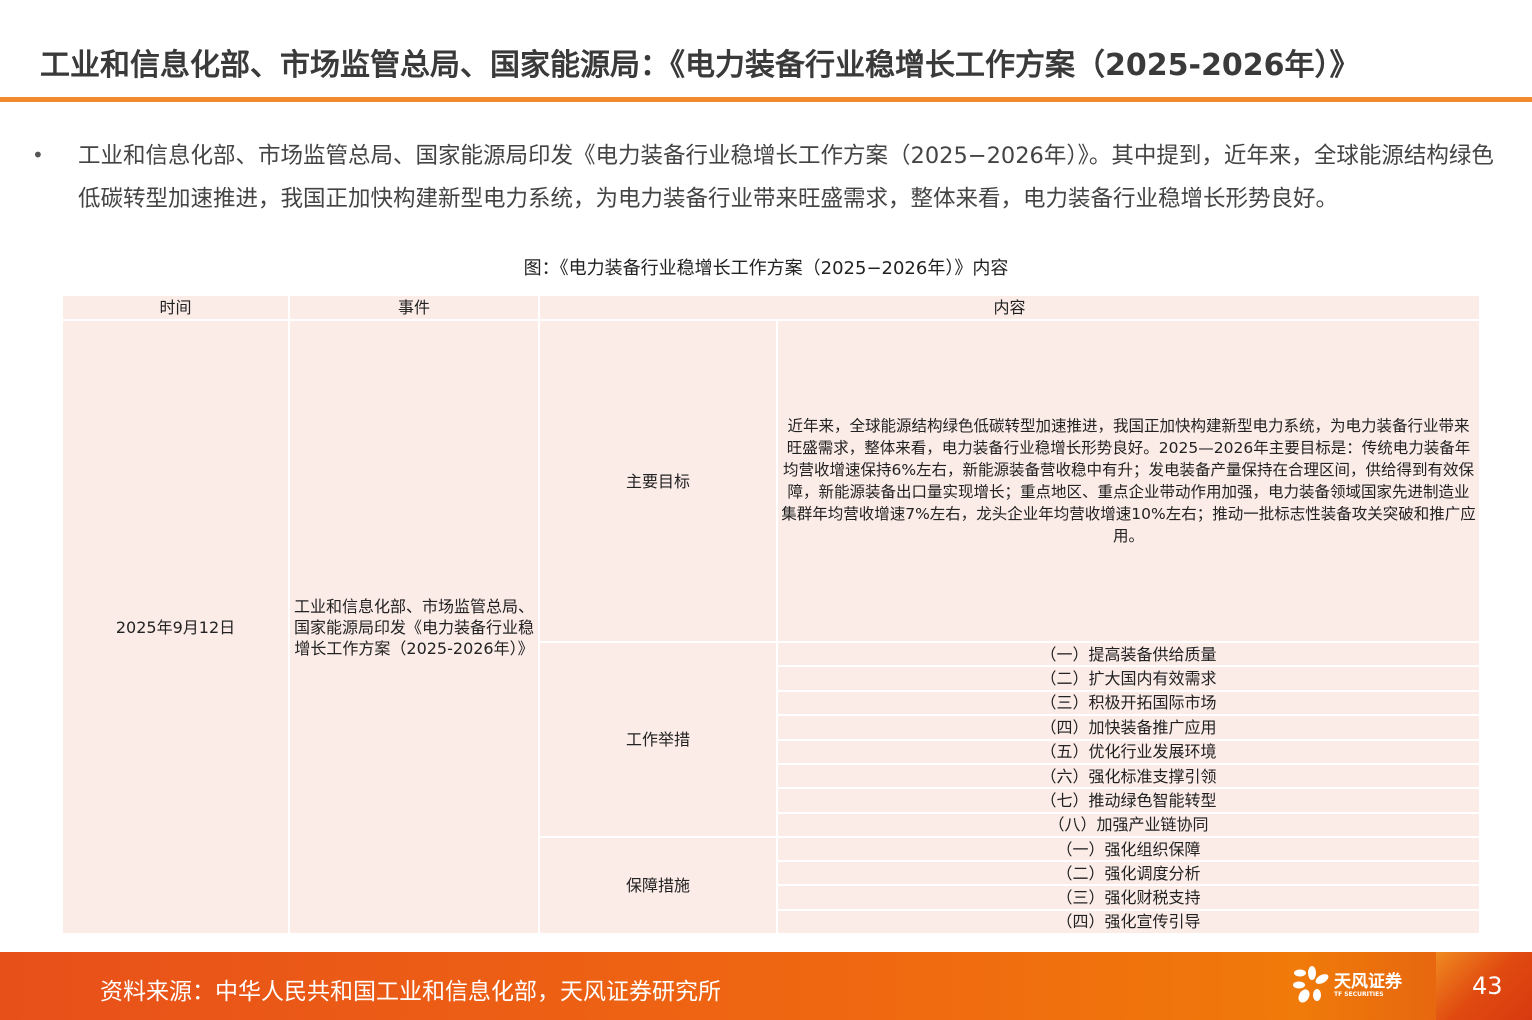  I want to click on measure-item: （七）推动绿色智能转型, so click(1128, 800).